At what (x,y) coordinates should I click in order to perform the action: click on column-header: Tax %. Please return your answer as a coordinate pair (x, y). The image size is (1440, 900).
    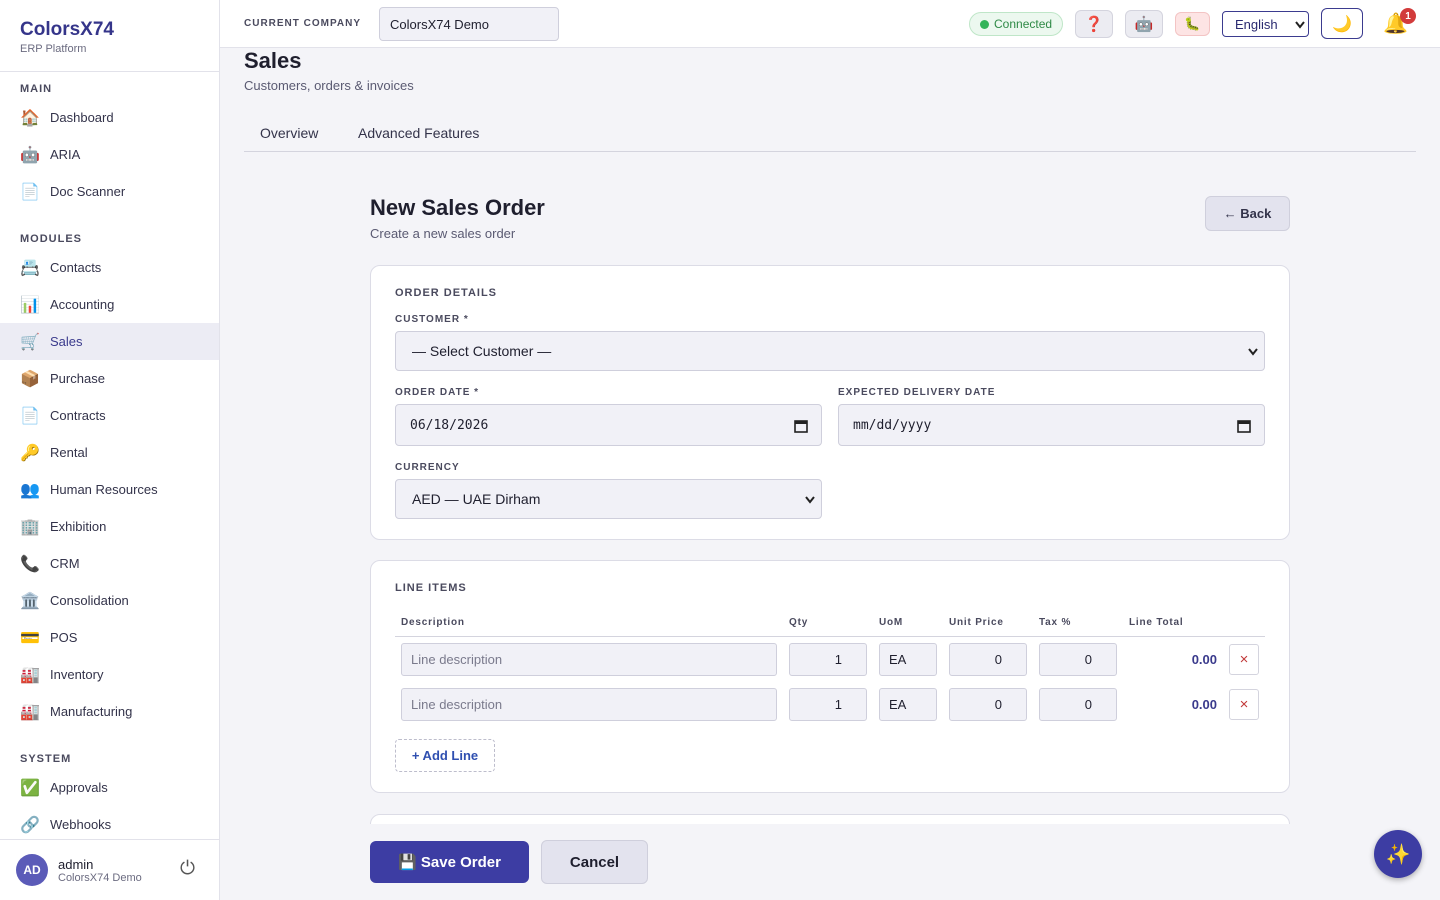
    Looking at the image, I should click on (1055, 622).